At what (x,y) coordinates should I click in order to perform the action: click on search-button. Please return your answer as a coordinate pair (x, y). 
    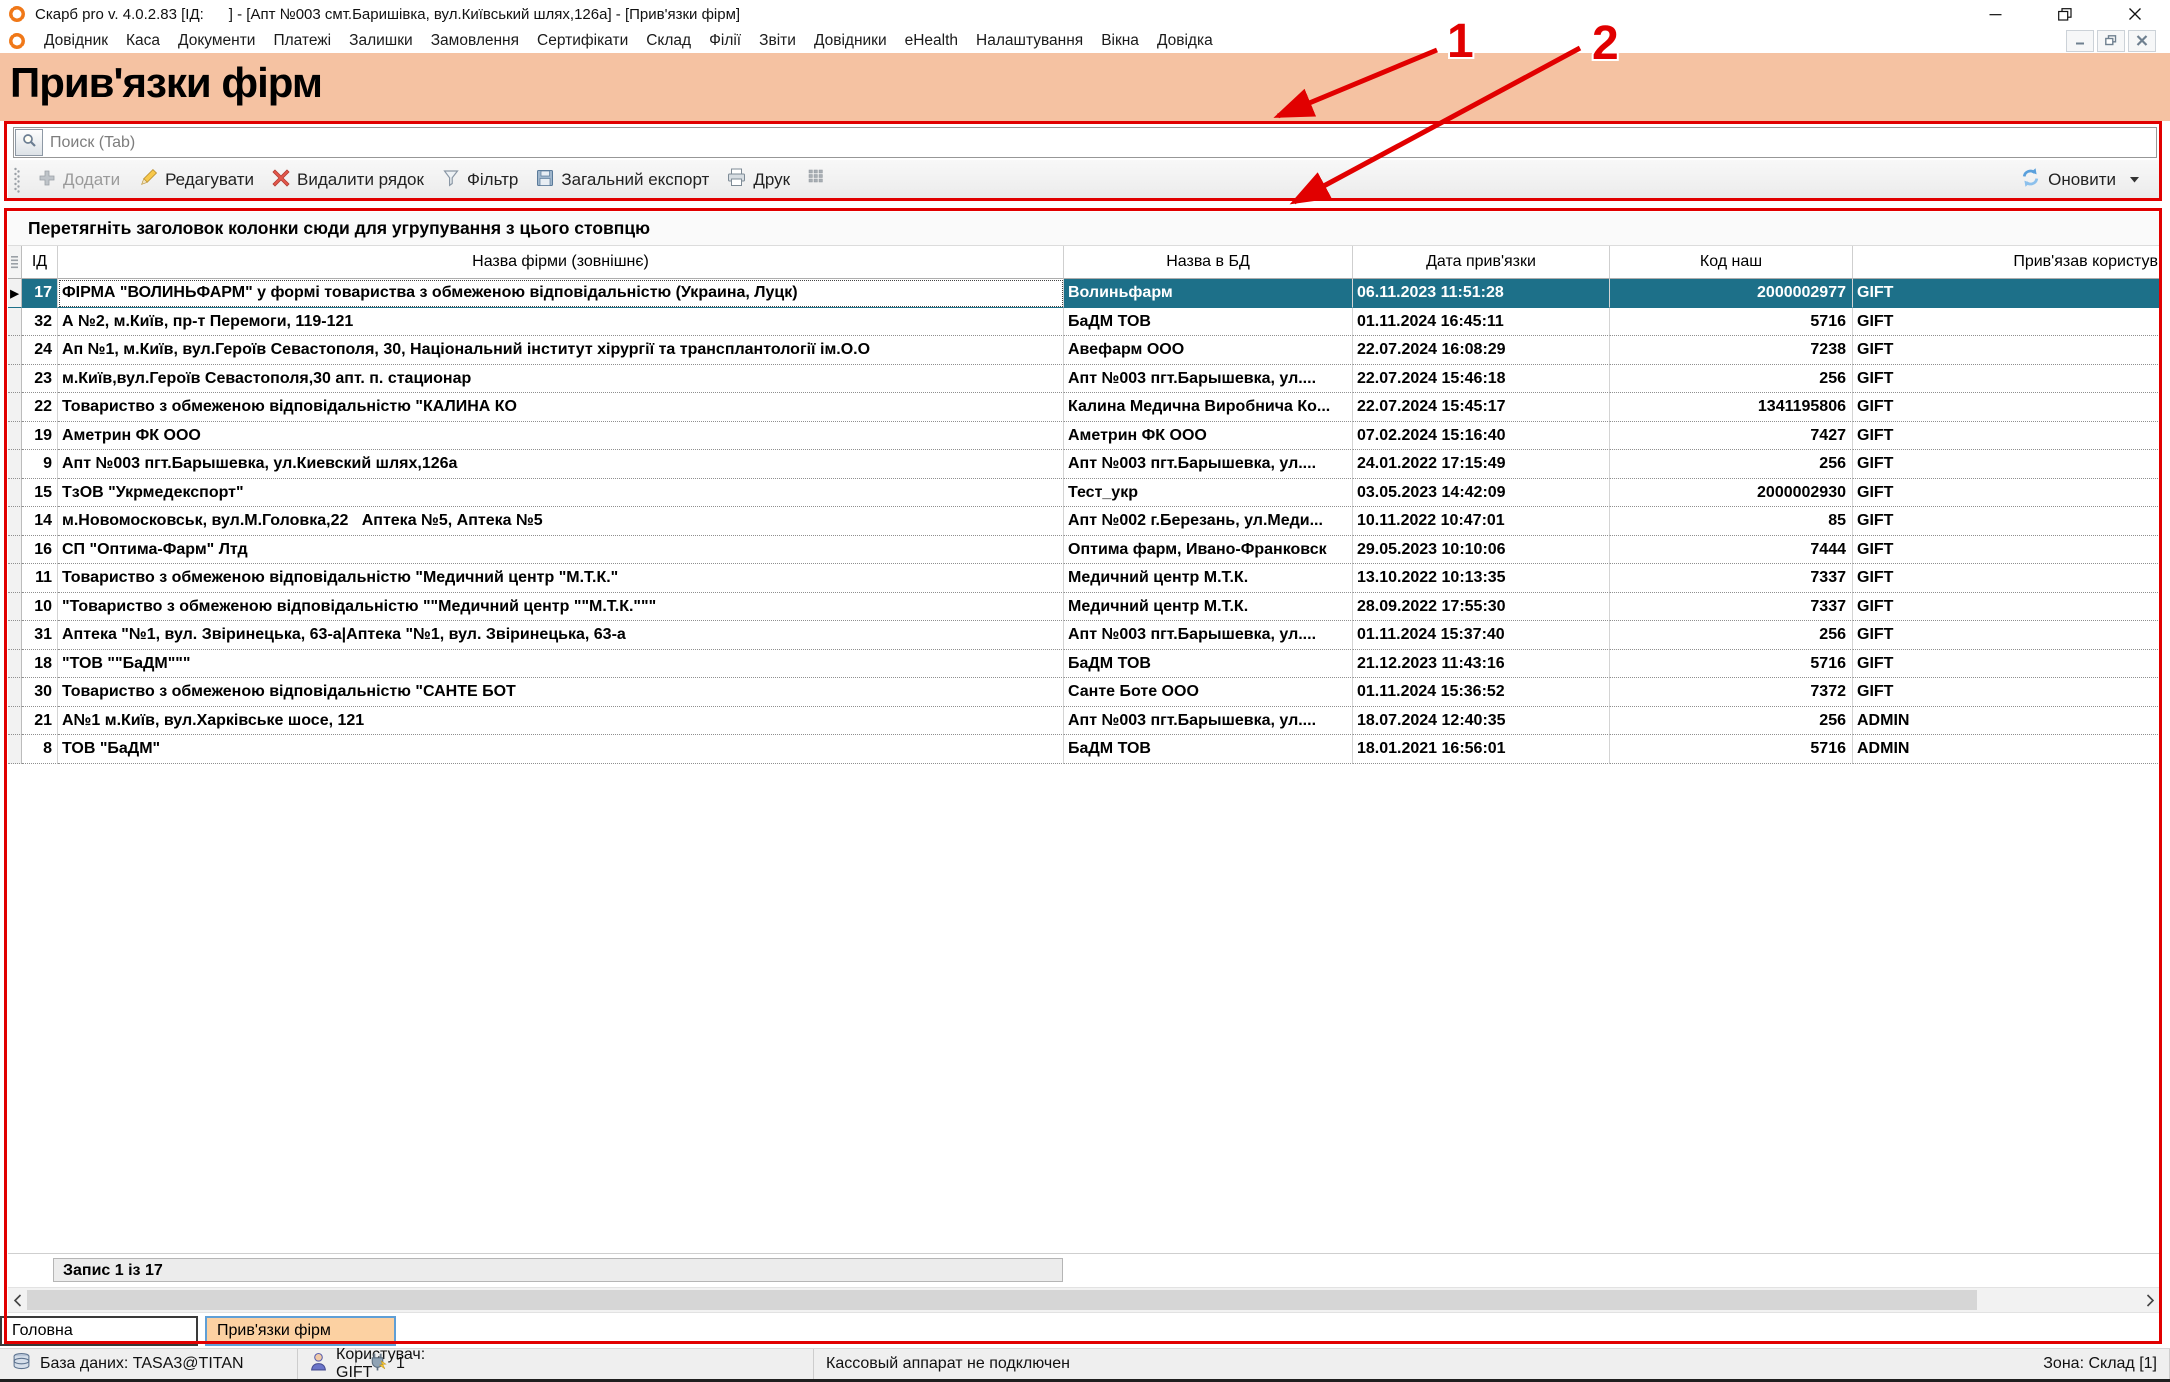
    Looking at the image, I should click on (29, 142).